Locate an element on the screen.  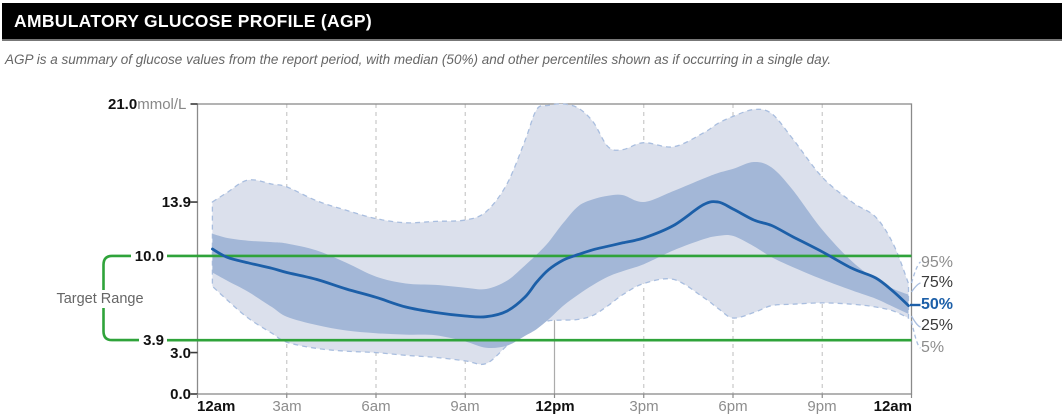
target-upper-value: 10.0 is located at coordinates (149, 256).